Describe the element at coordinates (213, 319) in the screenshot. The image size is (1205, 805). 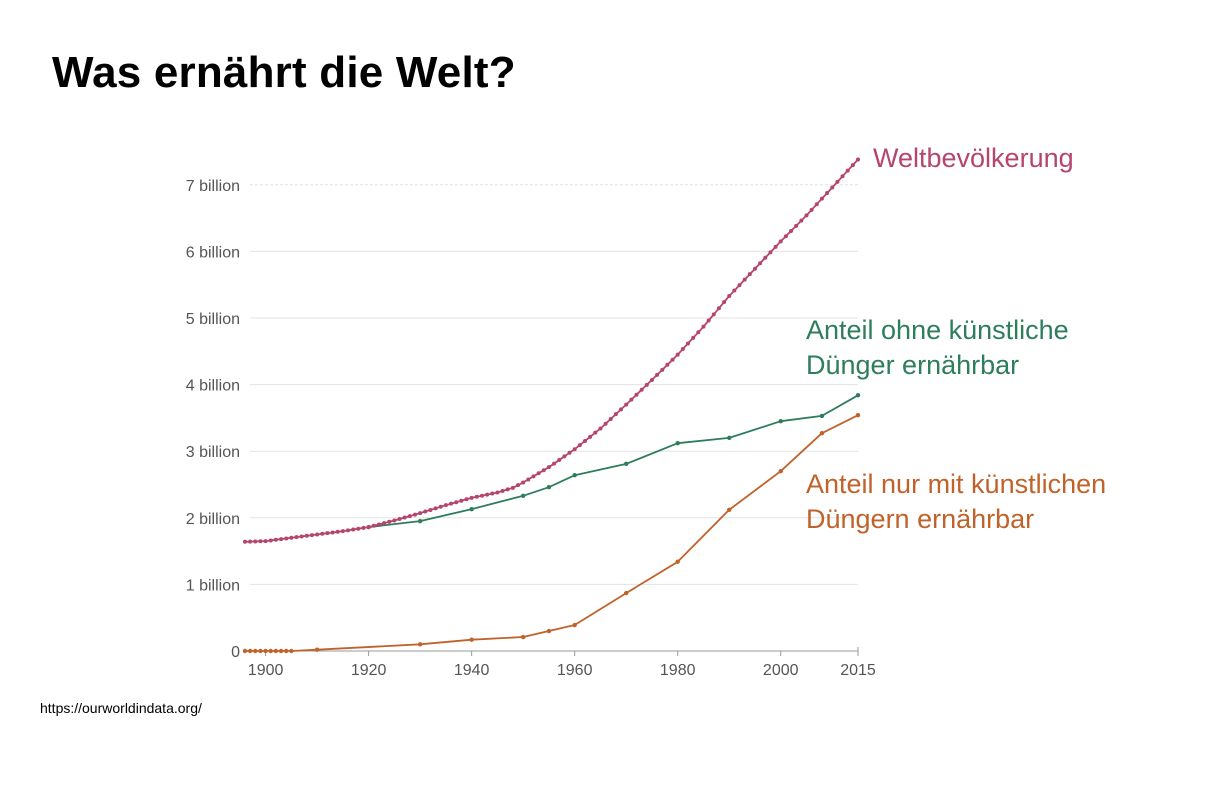
I see `y-tick-label: 5 billion` at that location.